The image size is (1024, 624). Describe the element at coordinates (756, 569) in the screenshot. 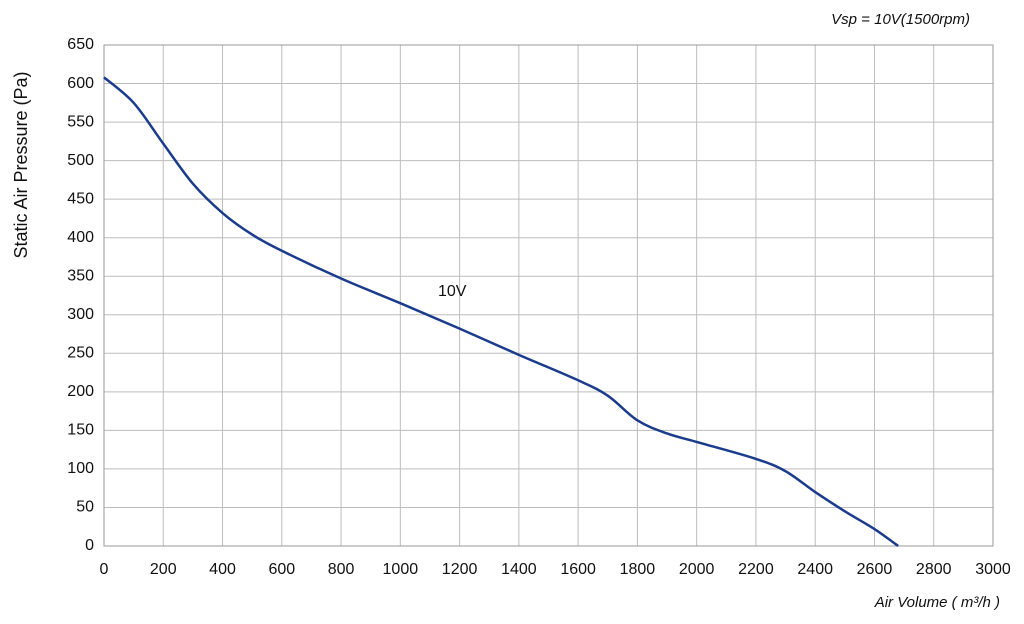

I see `x-tick-label: 2200` at that location.